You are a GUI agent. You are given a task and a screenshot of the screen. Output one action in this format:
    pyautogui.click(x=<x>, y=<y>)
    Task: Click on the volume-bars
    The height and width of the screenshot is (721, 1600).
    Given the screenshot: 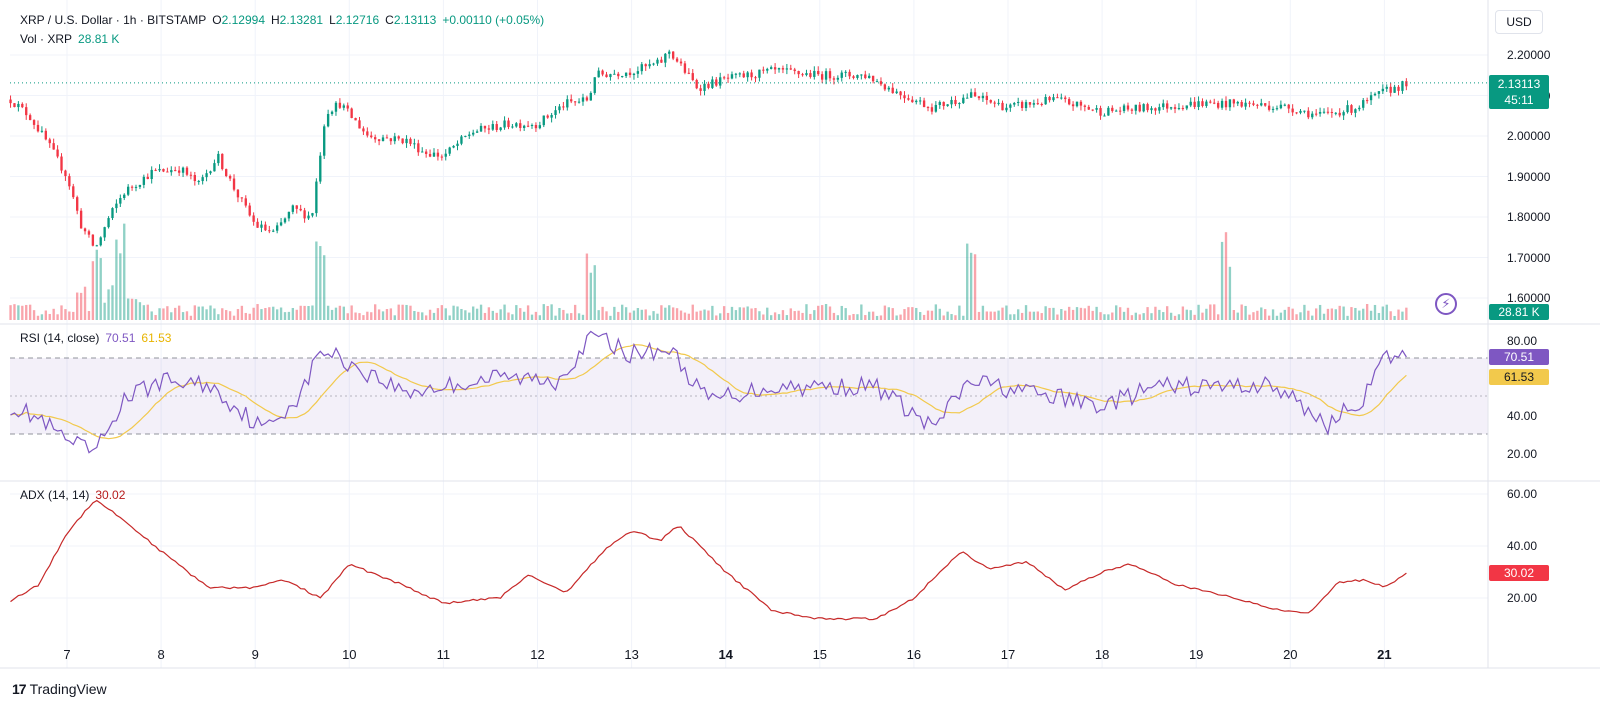 What is the action you would take?
    pyautogui.click(x=708, y=271)
    